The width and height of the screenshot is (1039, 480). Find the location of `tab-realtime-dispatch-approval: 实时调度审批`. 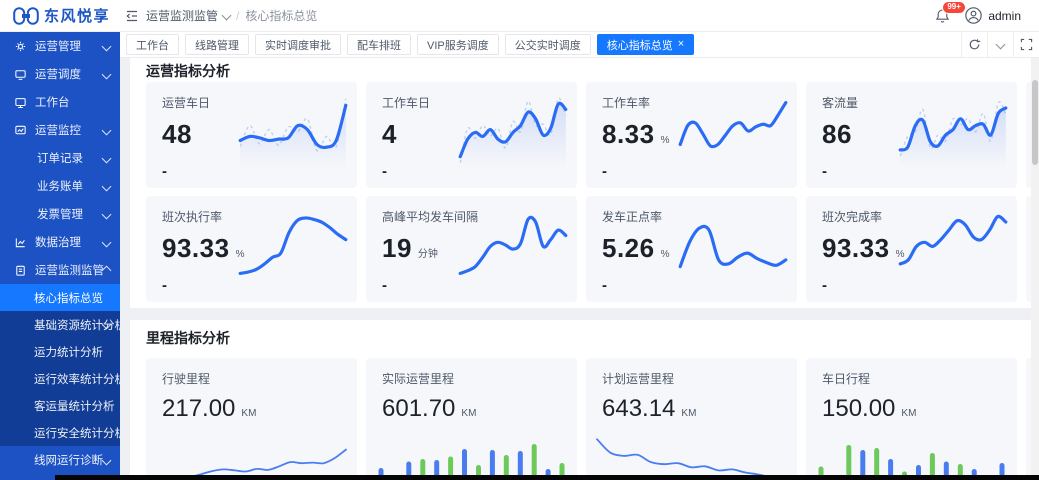

tab-realtime-dispatch-approval: 实时调度审批 is located at coordinates (298, 44).